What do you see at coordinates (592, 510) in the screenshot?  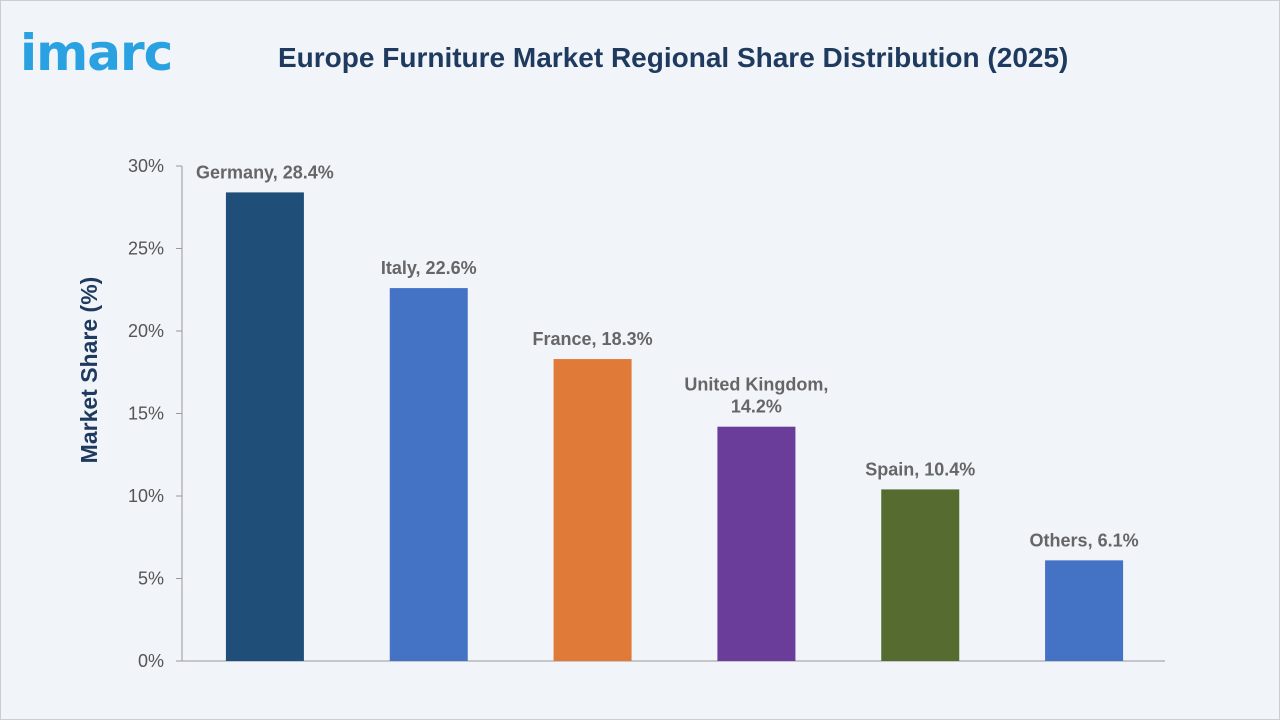 I see `bar-france` at bounding box center [592, 510].